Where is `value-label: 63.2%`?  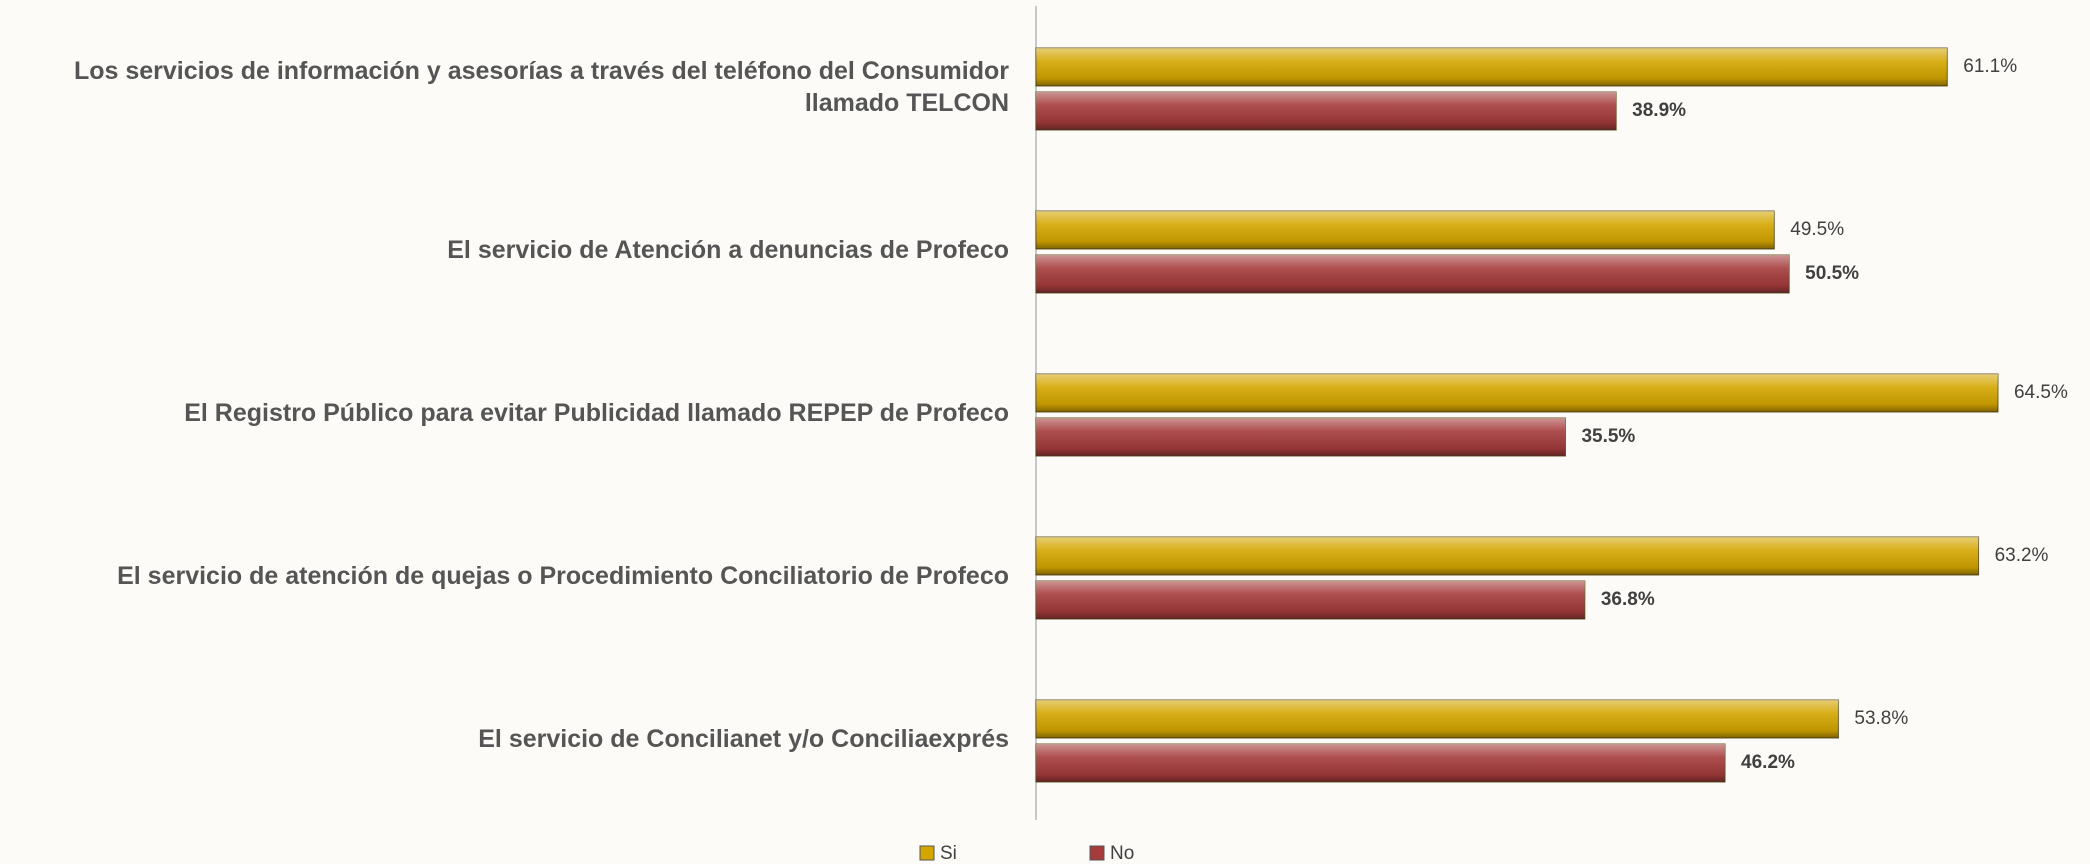 value-label: 63.2% is located at coordinates (2022, 555).